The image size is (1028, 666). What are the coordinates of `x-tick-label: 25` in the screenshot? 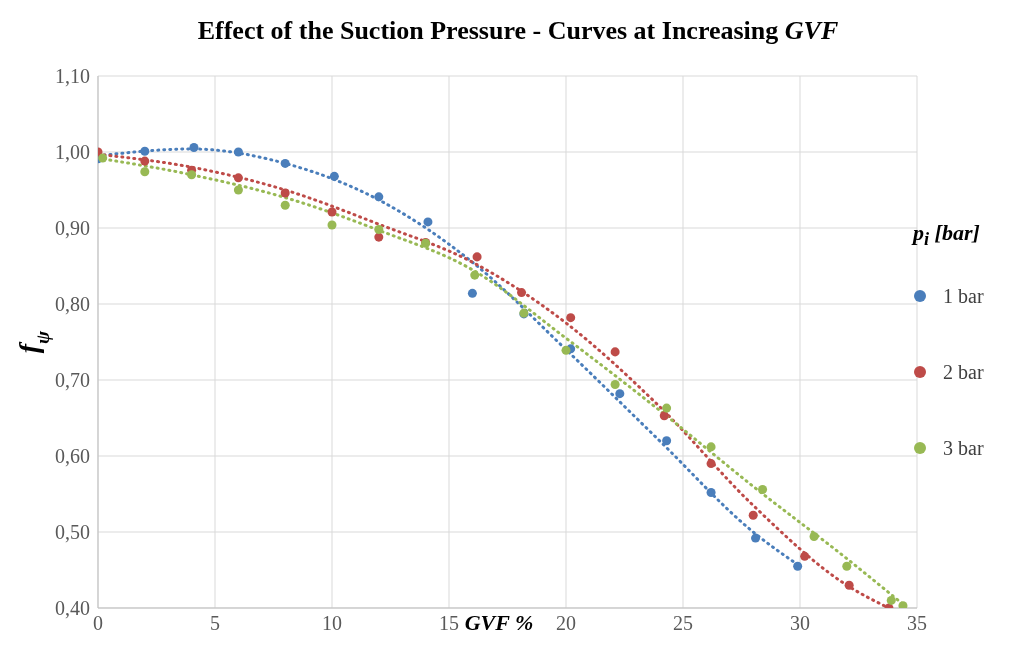 It's located at (683, 623).